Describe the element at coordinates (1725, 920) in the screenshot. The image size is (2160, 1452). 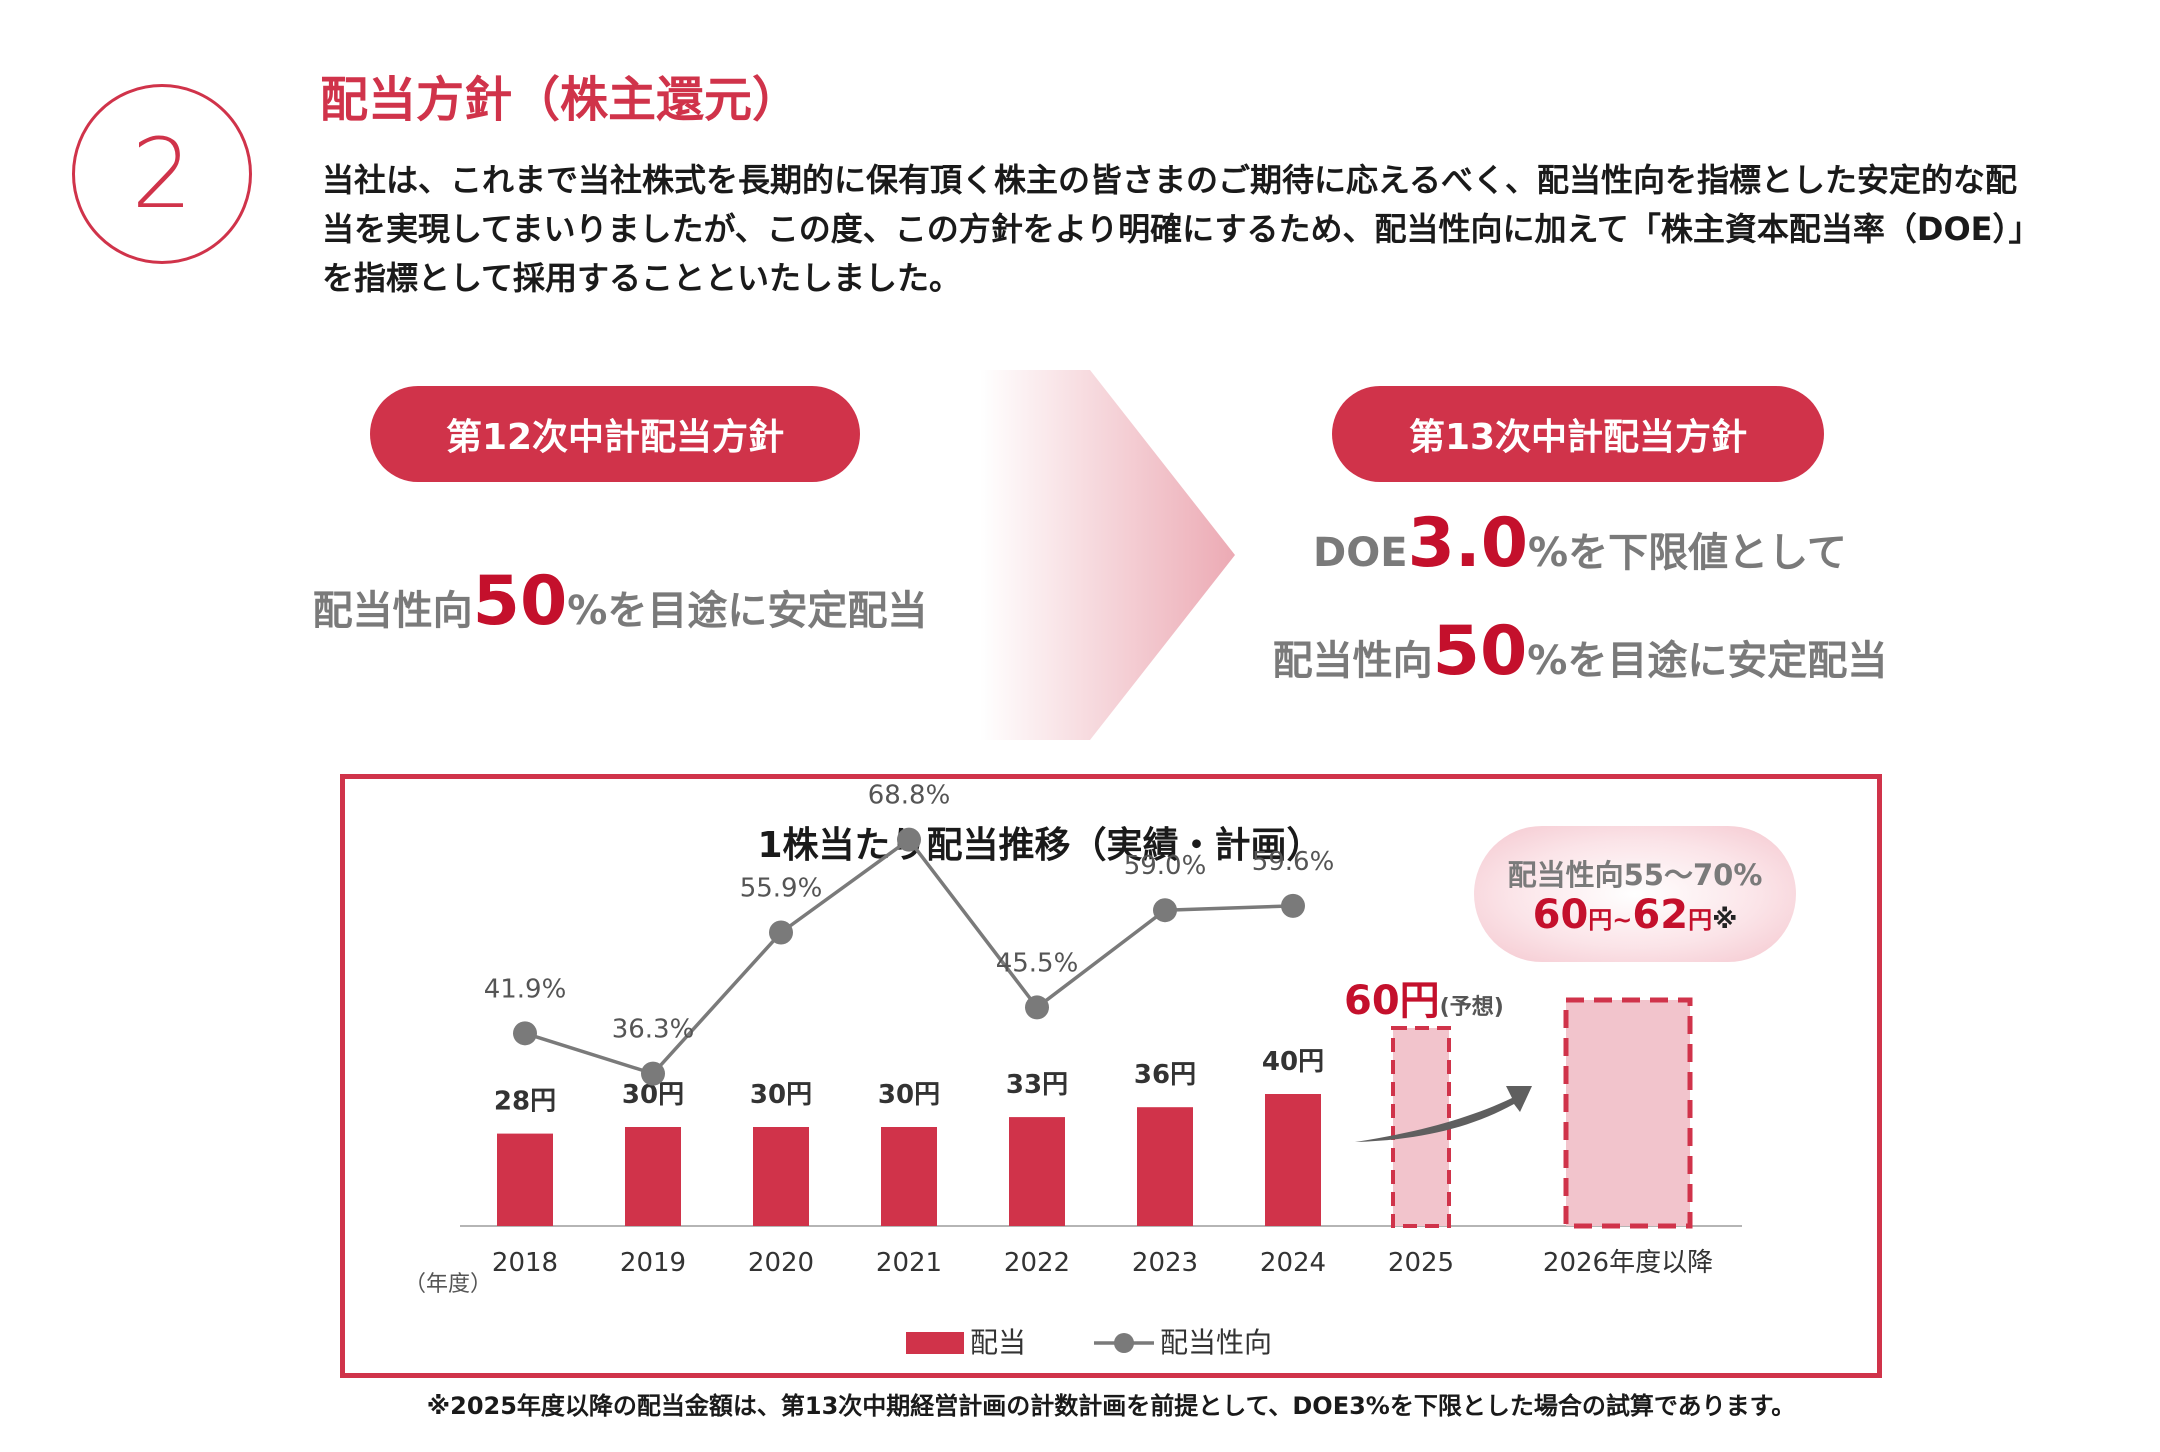
I see `plan-note-mark: ※` at that location.